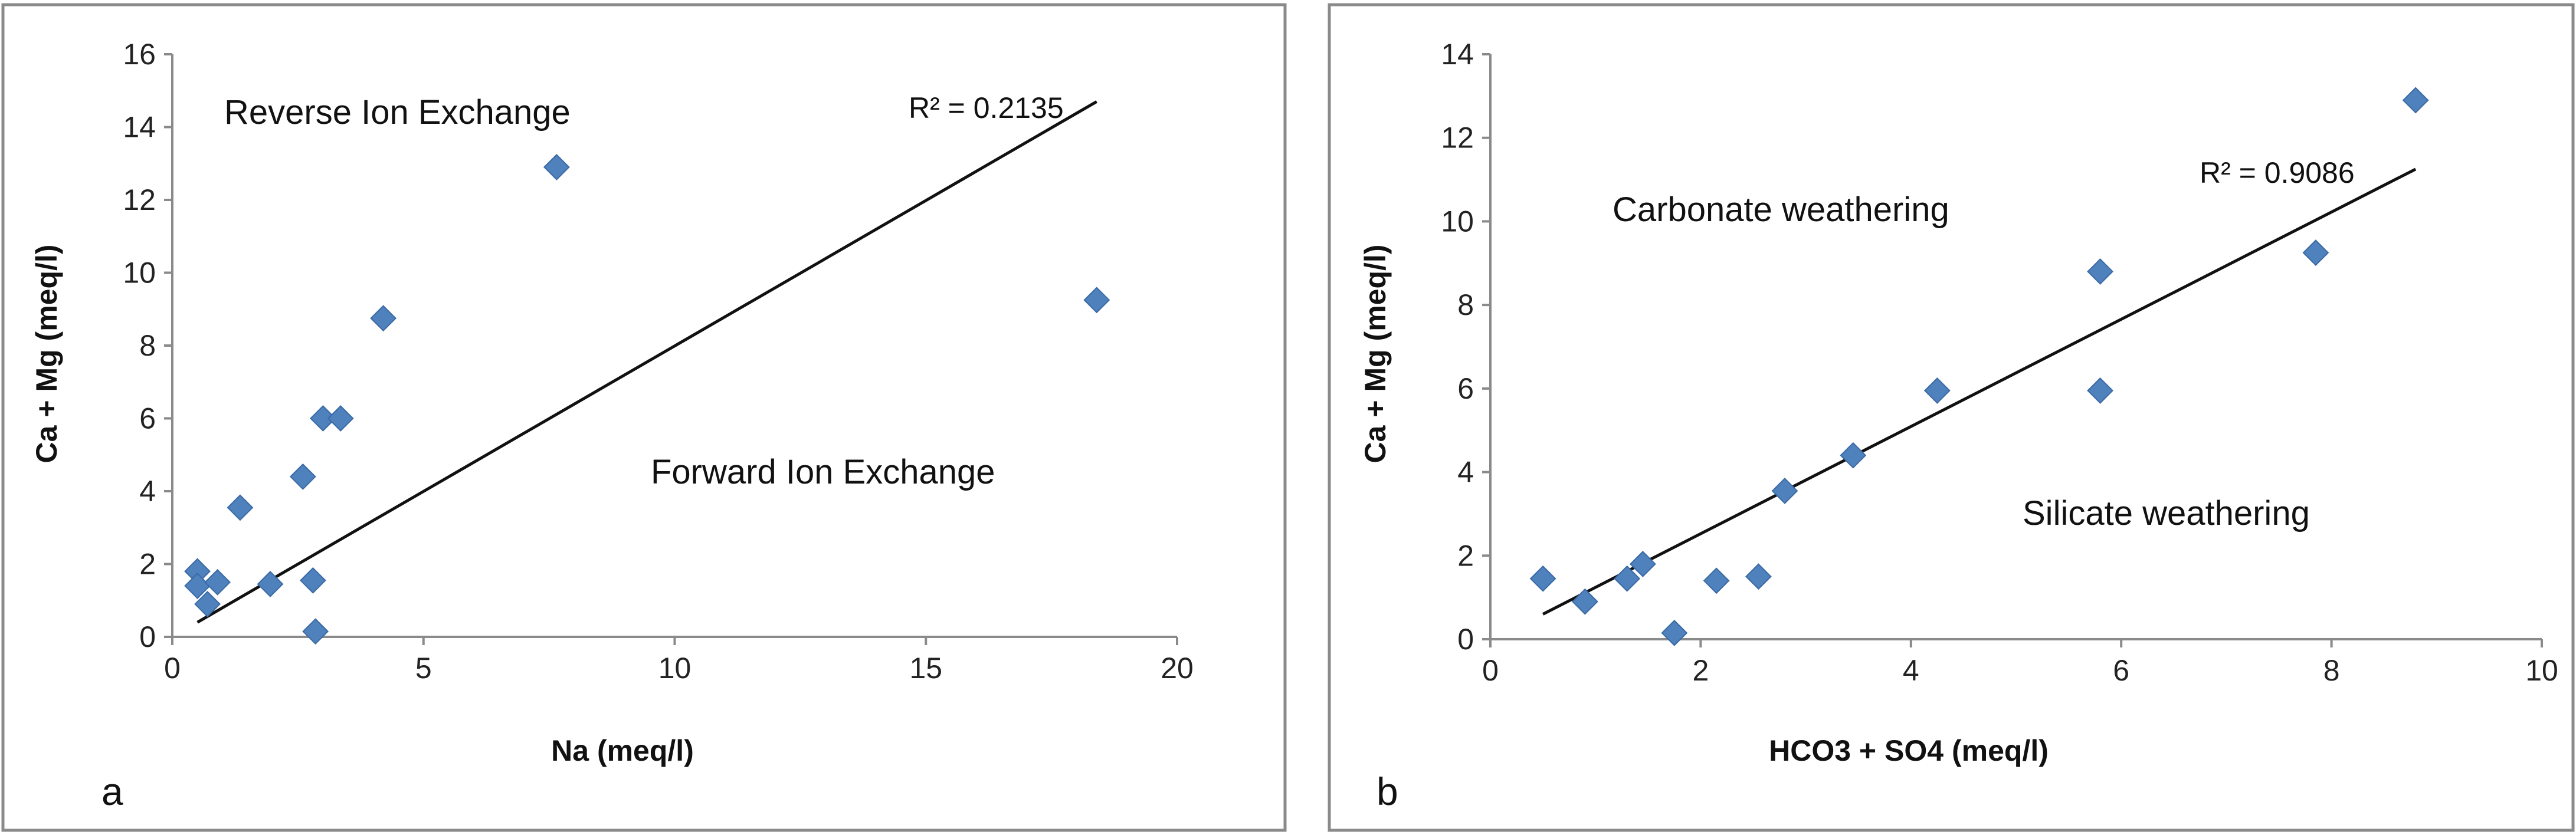  I want to click on x-tick-label: 2, so click(1700, 670).